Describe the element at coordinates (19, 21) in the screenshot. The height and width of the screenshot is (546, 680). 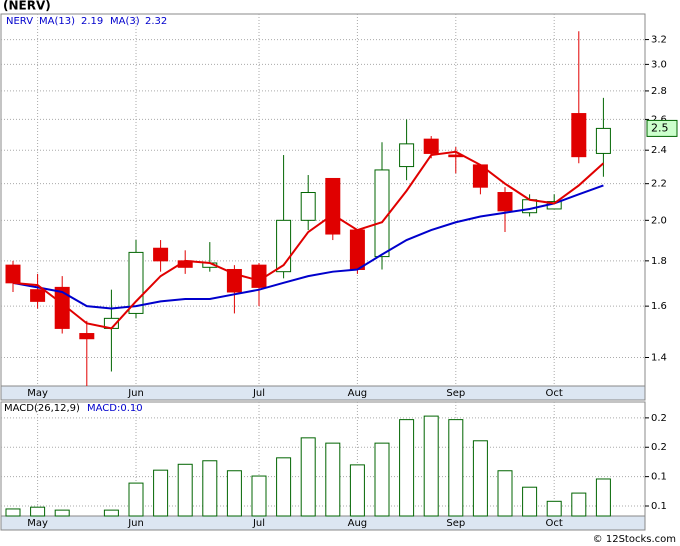
I see `symbol: NERV` at that location.